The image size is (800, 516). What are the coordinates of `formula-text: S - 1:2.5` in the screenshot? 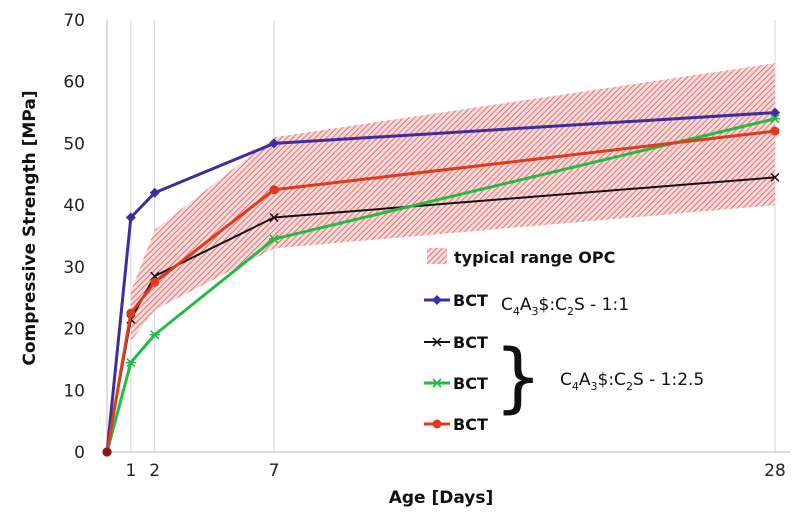 It's located at (668, 380).